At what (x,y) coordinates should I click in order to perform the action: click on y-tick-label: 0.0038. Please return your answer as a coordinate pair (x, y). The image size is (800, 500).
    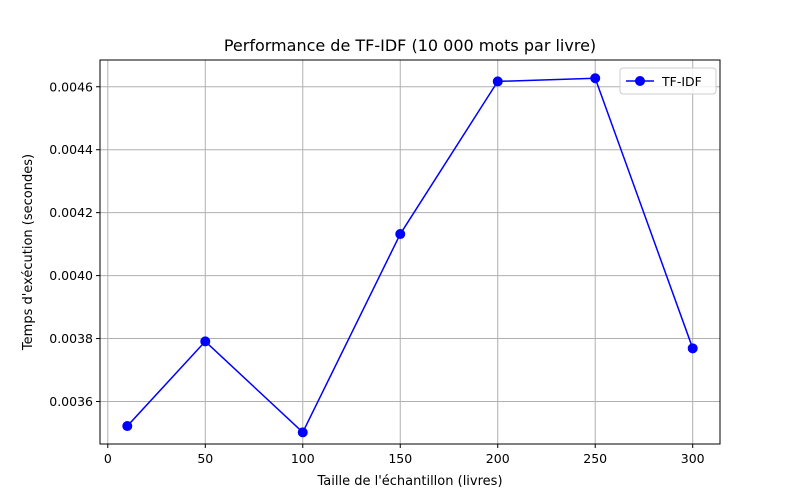
    Looking at the image, I should click on (71, 338).